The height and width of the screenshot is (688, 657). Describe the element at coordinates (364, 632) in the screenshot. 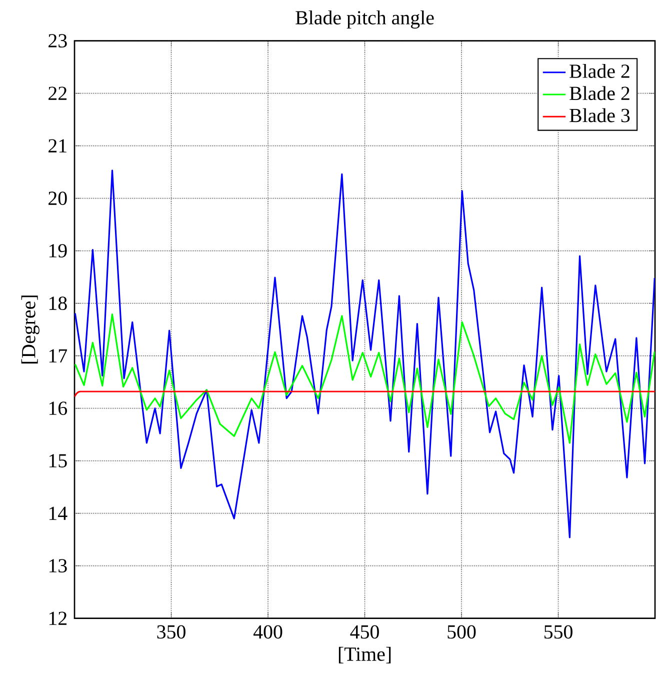

I see `x-tick-label: 450` at that location.